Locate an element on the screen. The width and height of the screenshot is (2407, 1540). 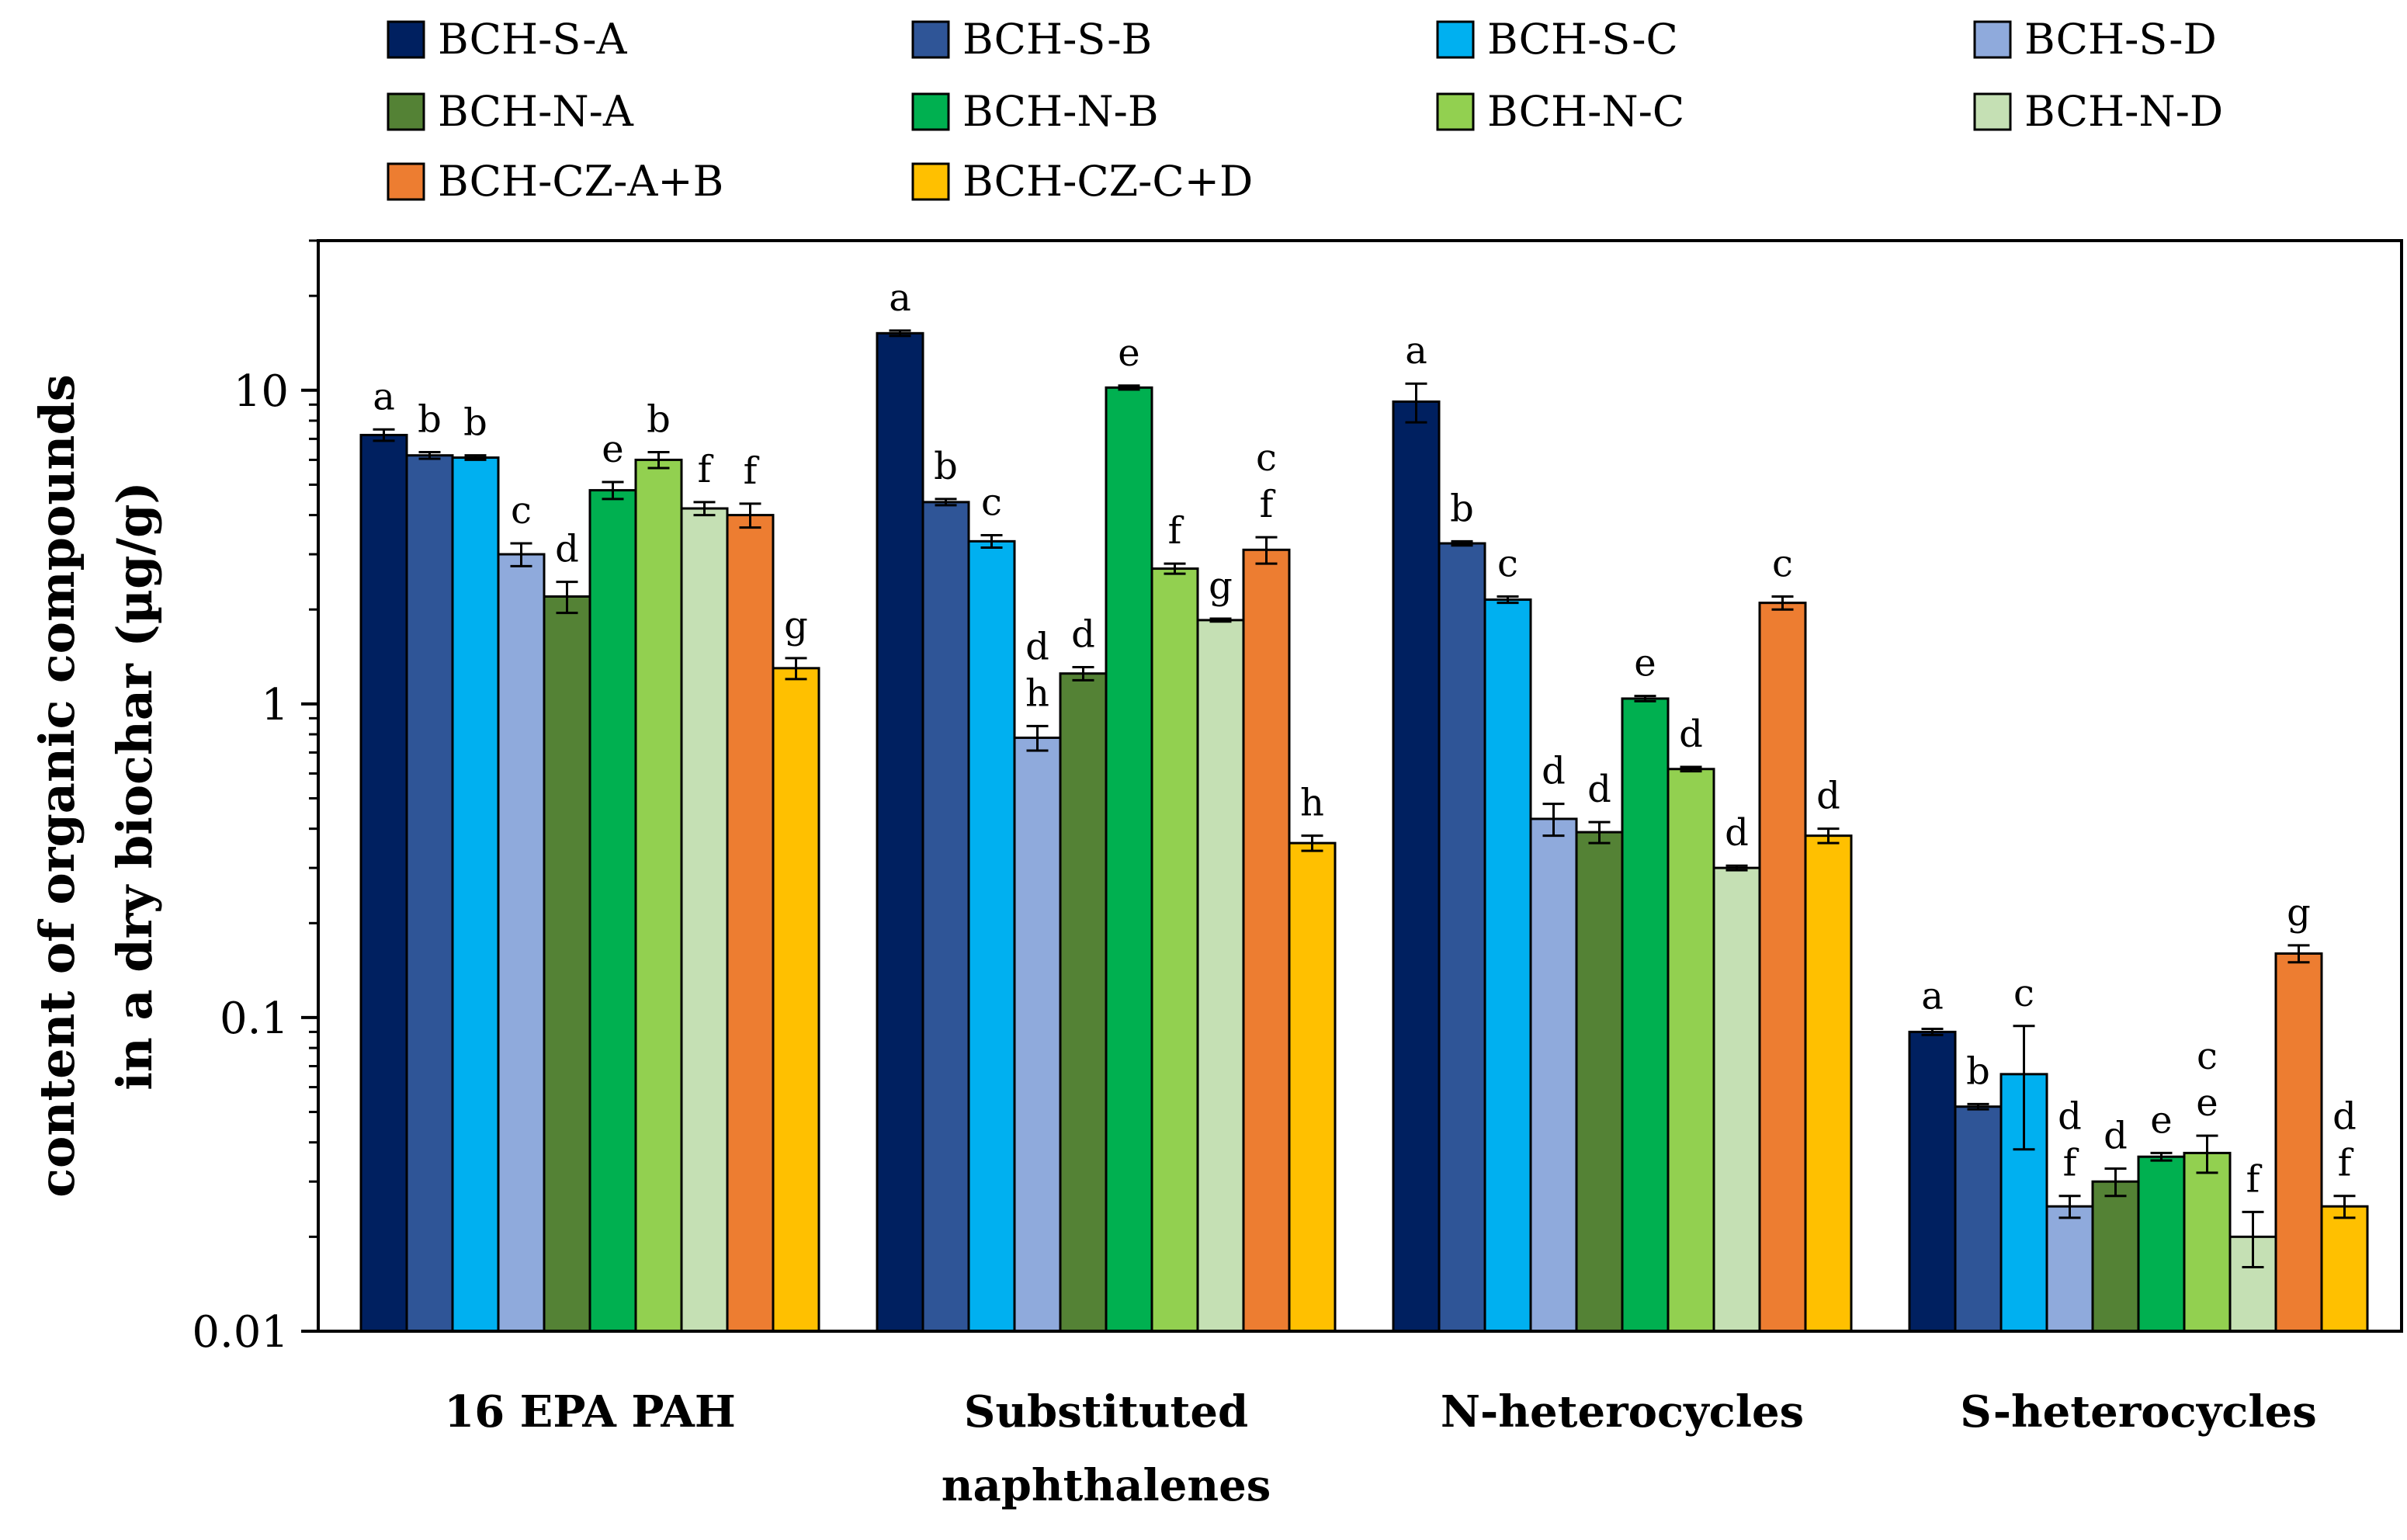
bar-bch-cz-a-b-cat2 is located at coordinates (1782, 968).